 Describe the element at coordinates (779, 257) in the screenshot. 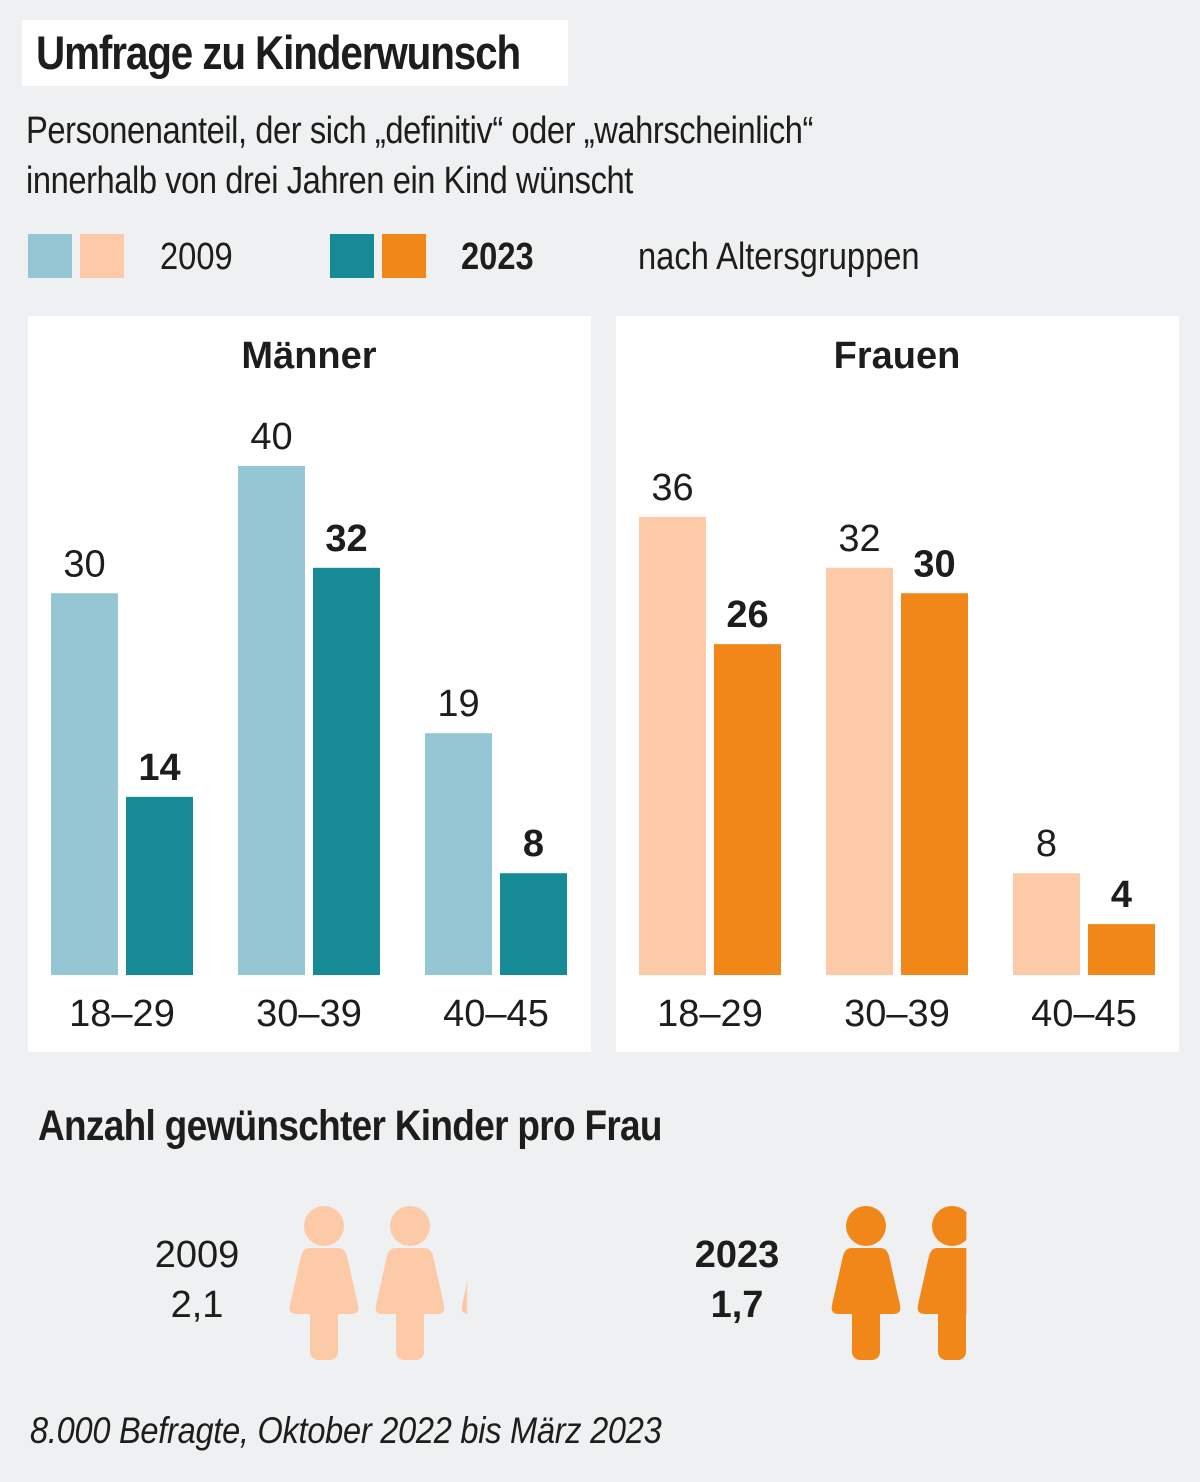

I see `legend-label-grouping: nach Altersgruppen` at that location.